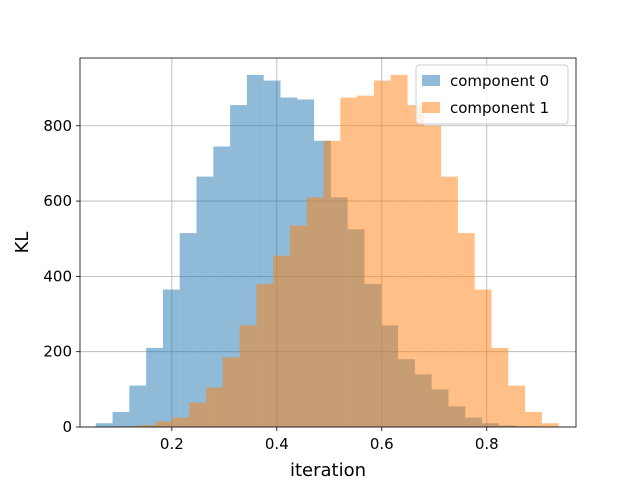  What do you see at coordinates (328, 470) in the screenshot?
I see `x-axis-label: iteration` at bounding box center [328, 470].